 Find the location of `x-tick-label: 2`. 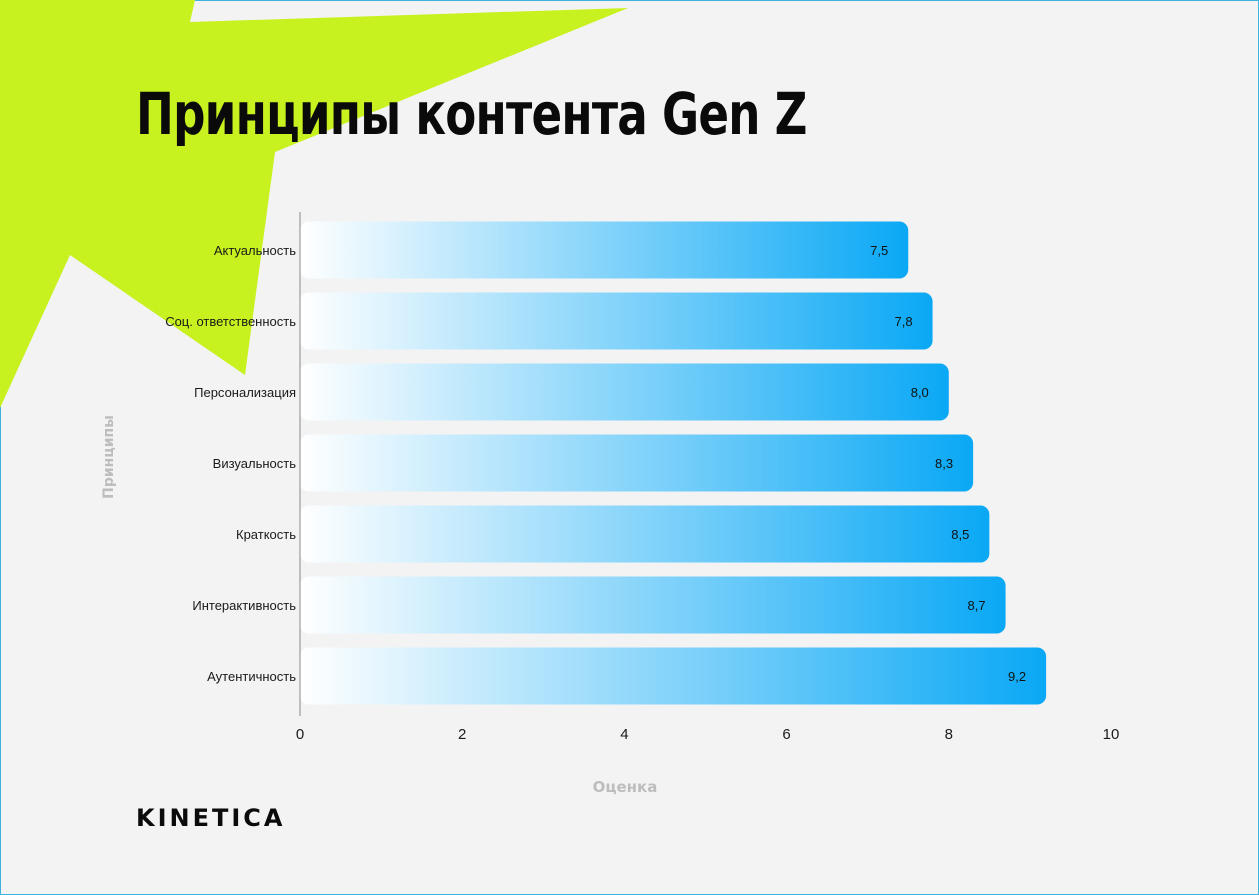

x-tick-label: 2 is located at coordinates (462, 734).